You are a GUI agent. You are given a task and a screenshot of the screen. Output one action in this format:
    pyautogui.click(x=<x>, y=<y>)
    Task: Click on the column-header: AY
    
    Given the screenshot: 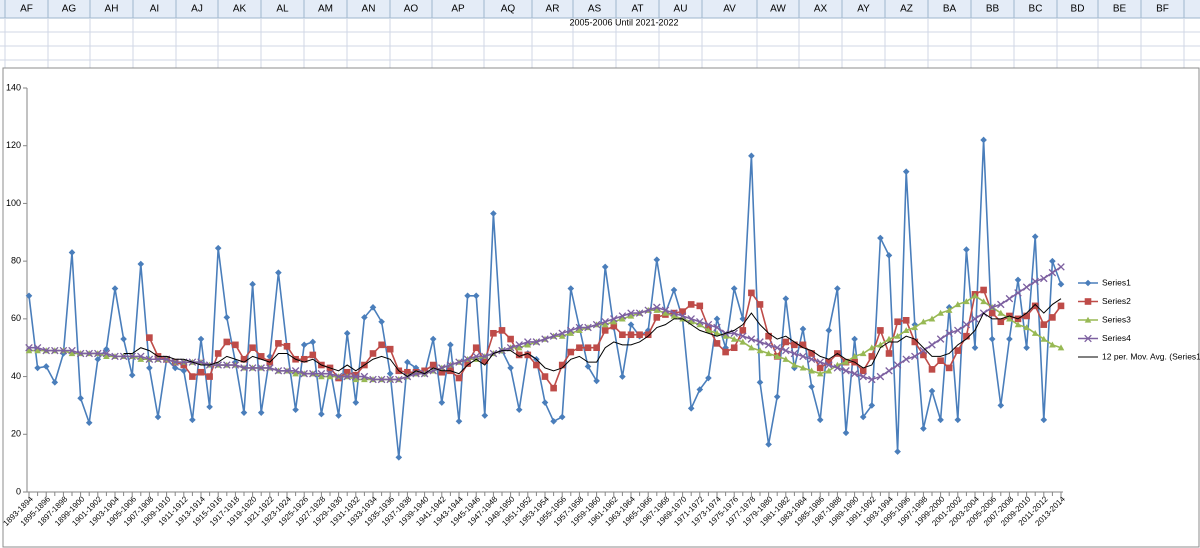 What is the action you would take?
    pyautogui.click(x=863, y=9)
    